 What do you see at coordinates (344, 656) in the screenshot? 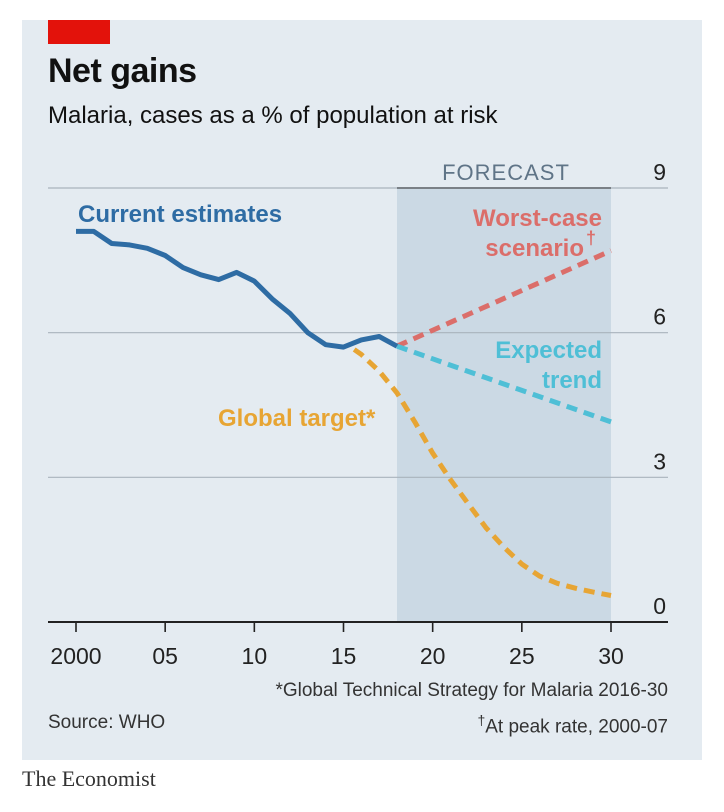
I see `x-tick-label: 15` at bounding box center [344, 656].